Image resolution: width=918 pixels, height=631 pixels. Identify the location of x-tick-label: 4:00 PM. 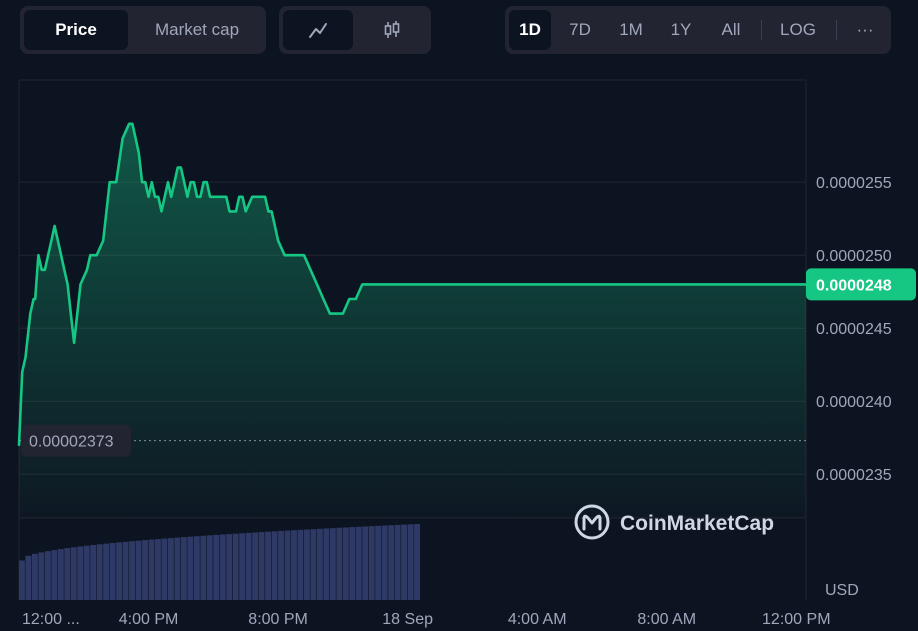
(149, 619).